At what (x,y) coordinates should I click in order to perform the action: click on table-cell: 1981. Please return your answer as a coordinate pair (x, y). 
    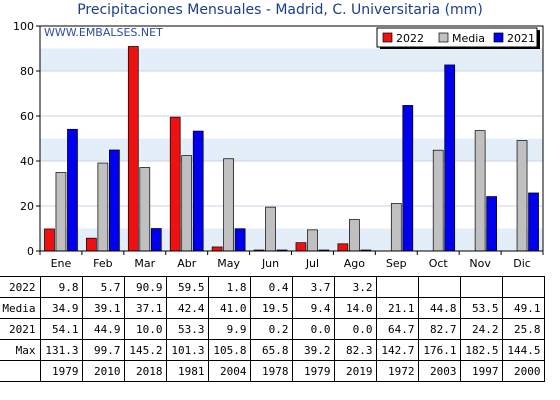
    Looking at the image, I should click on (187, 371).